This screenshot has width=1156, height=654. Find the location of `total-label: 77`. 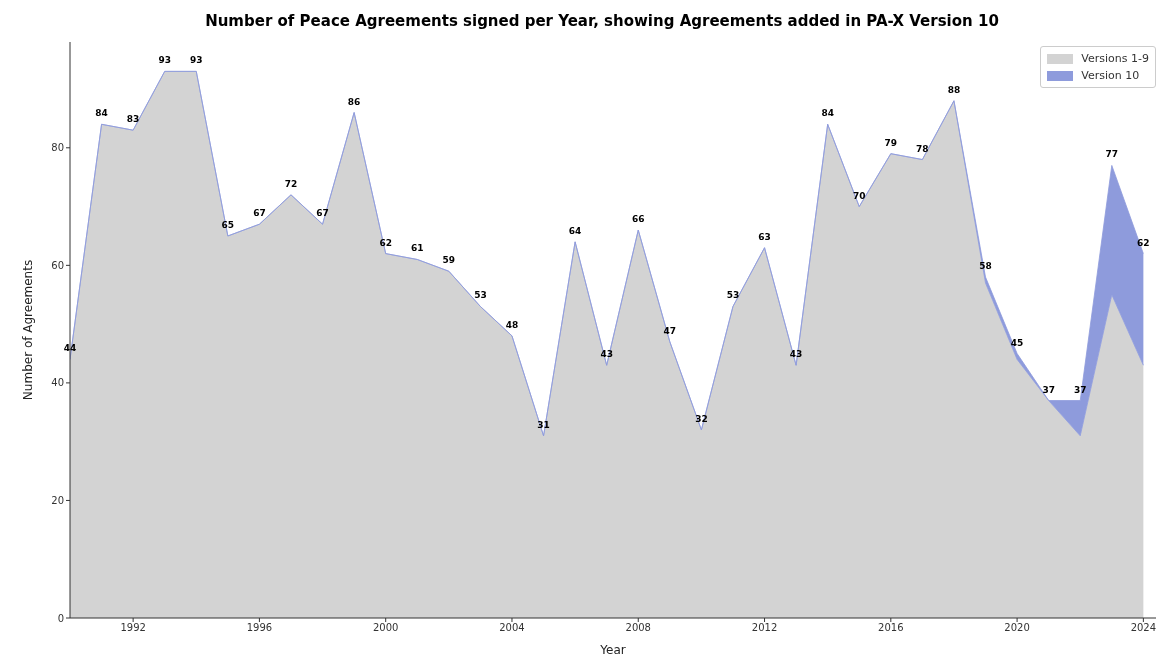

total-label: 77 is located at coordinates (1112, 154).